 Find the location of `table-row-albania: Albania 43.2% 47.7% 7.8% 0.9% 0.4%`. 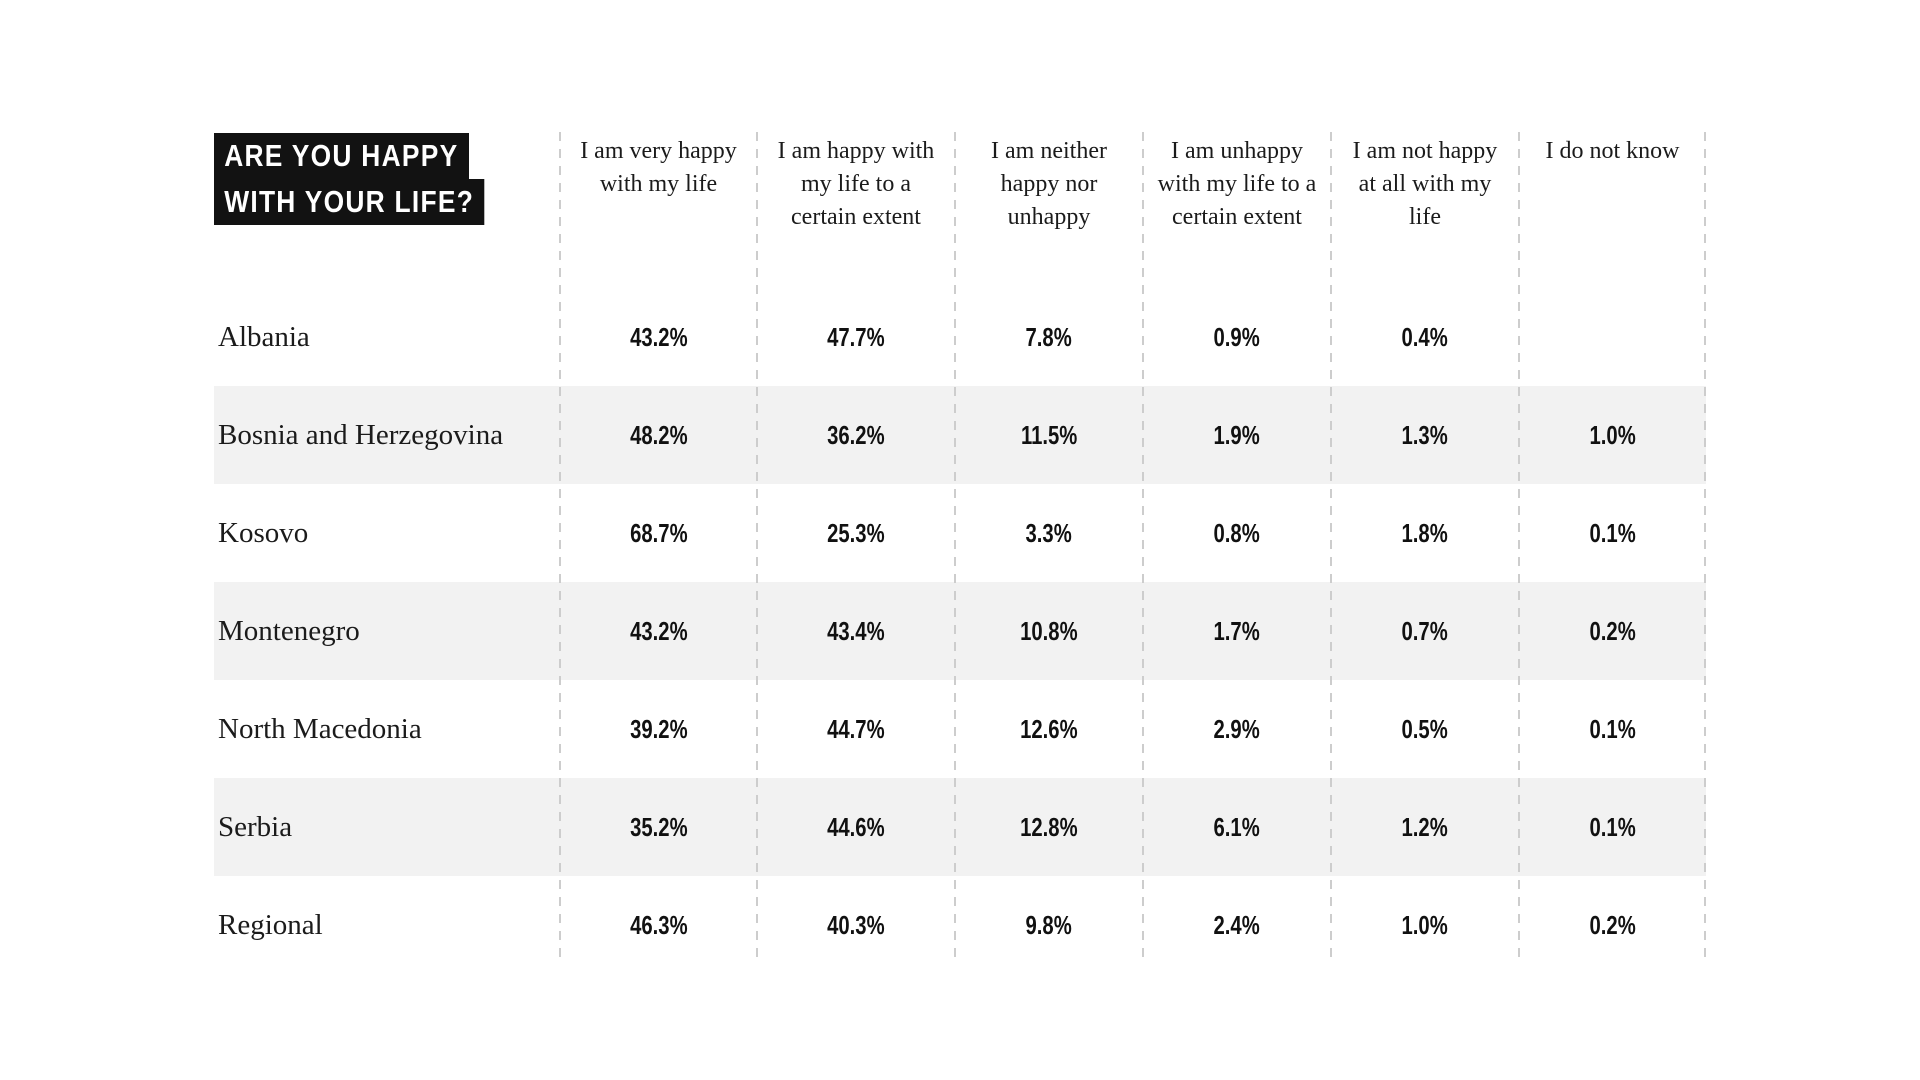

table-row-albania: Albania 43.2% 47.7% 7.8% 0.9% 0.4% is located at coordinates (960, 337).